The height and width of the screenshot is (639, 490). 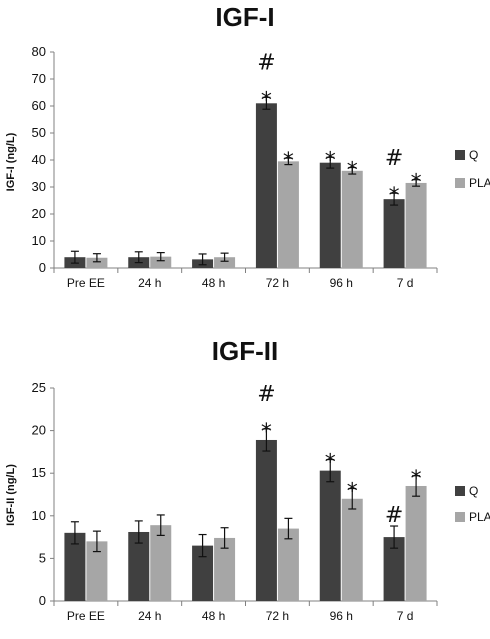 What do you see at coordinates (245, 17) in the screenshot?
I see `chart-title: IGF-I` at bounding box center [245, 17].